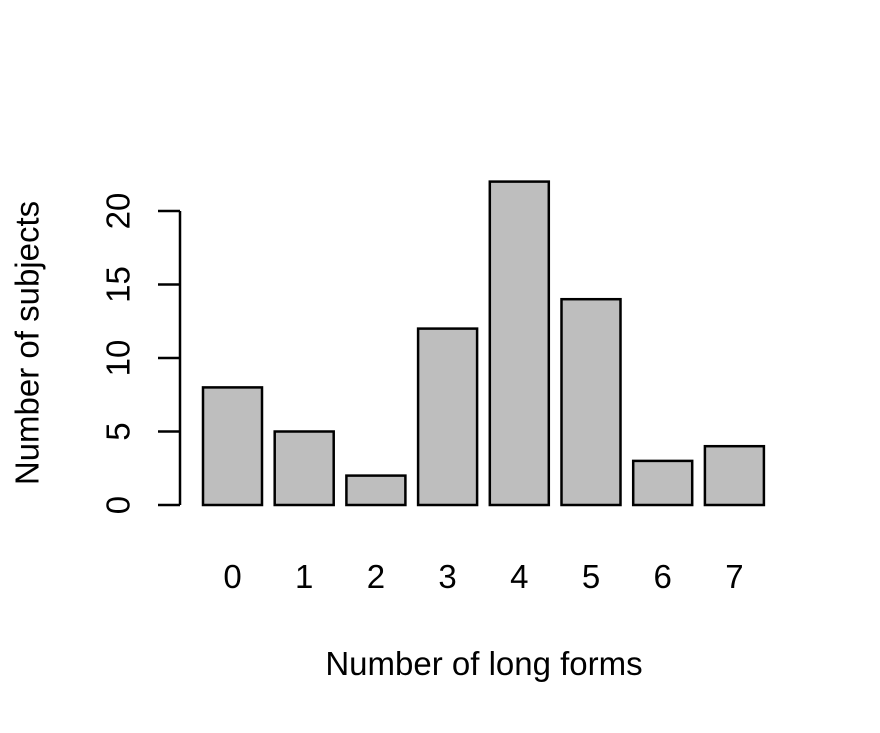  Describe the element at coordinates (141, 353) in the screenshot. I see `y-axis: 0 5 10 15 20` at that location.